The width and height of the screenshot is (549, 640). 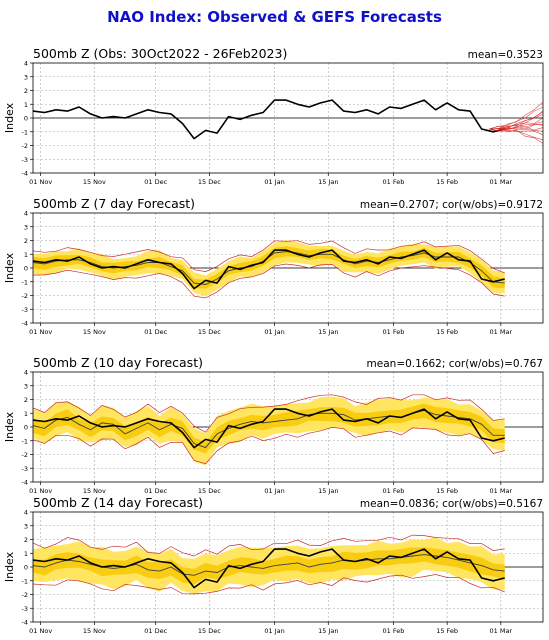 What do you see at coordinates (118, 362) in the screenshot?
I see `panel-title: 500mb Z (10 day Forecast)` at bounding box center [118, 362].